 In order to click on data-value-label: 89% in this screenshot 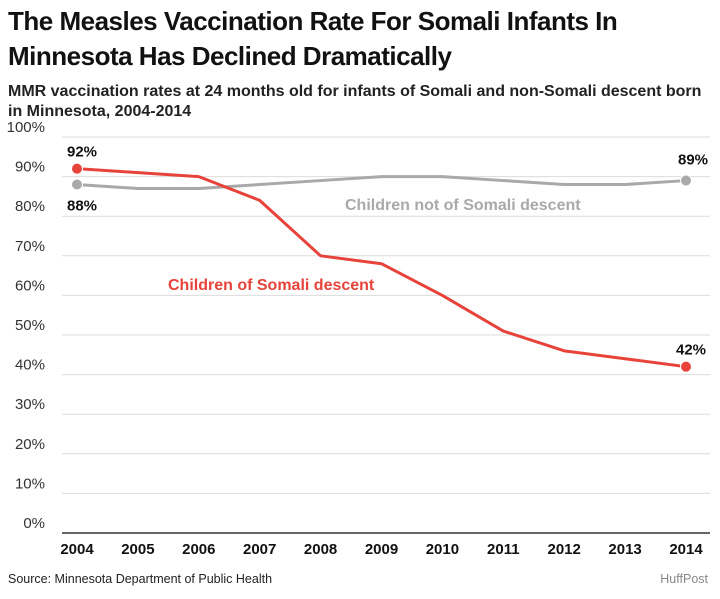, I will do `click(693, 160)`.